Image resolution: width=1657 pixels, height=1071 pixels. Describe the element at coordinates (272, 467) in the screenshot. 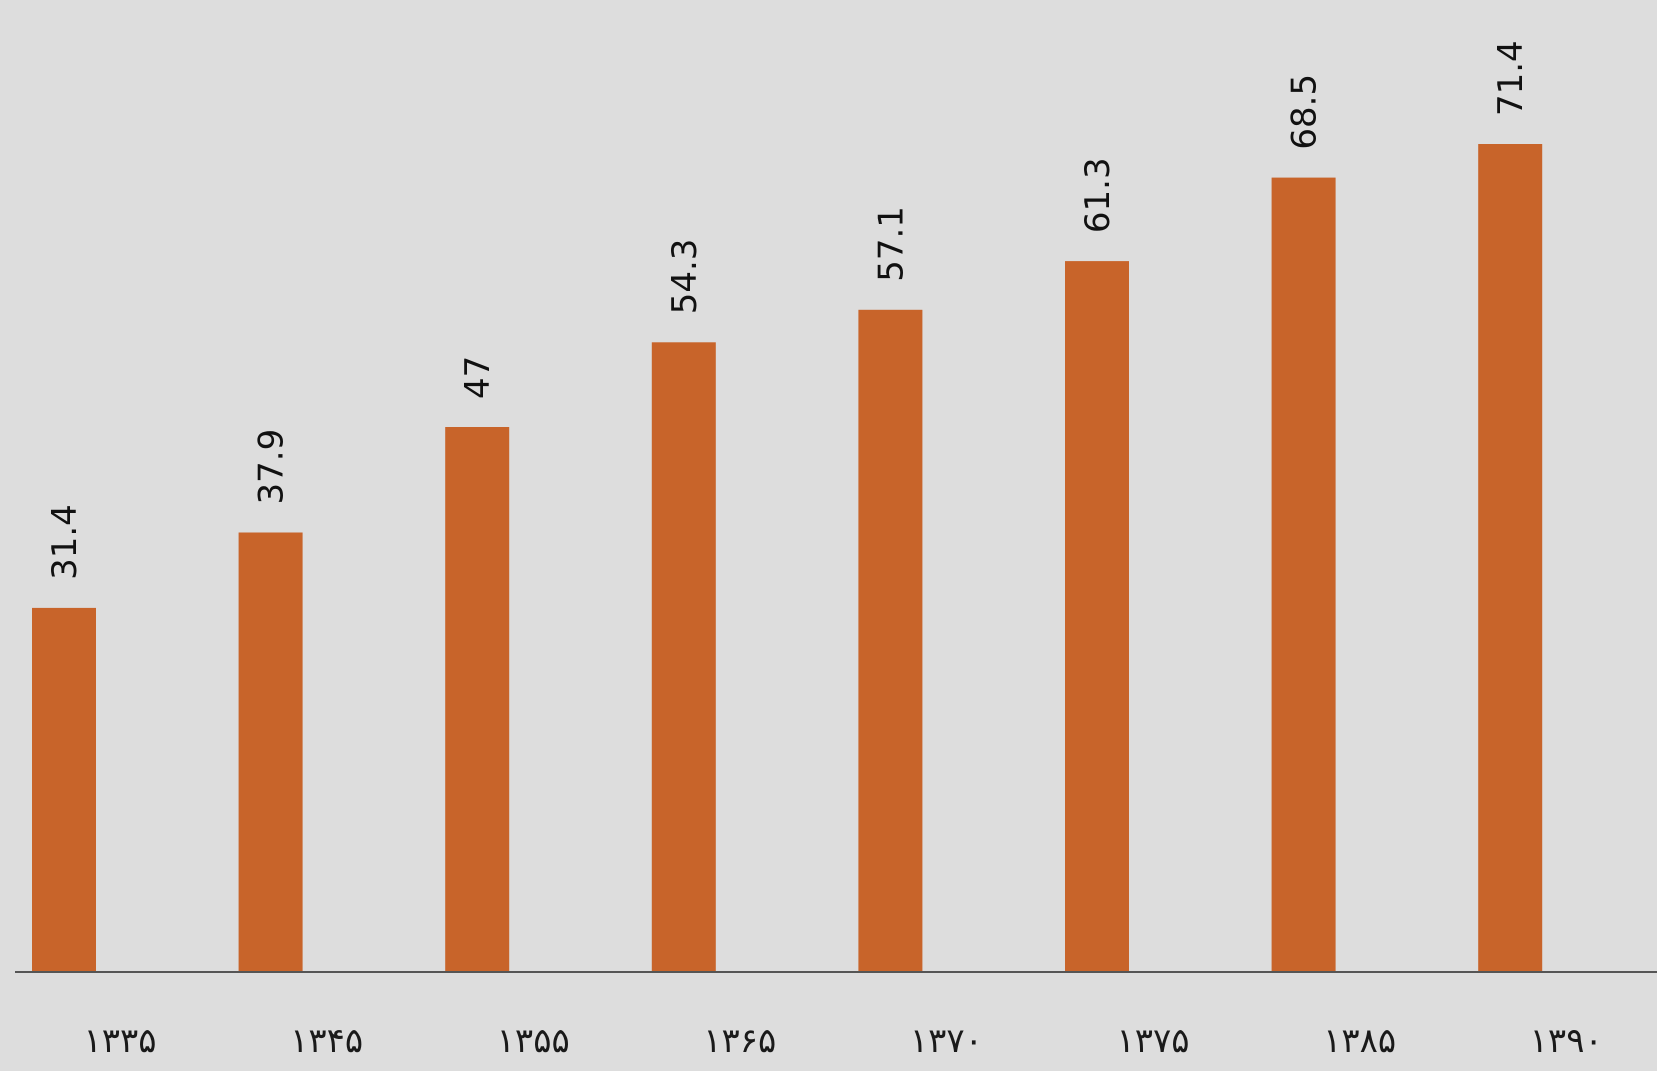

I see `value-label: 37.9` at that location.